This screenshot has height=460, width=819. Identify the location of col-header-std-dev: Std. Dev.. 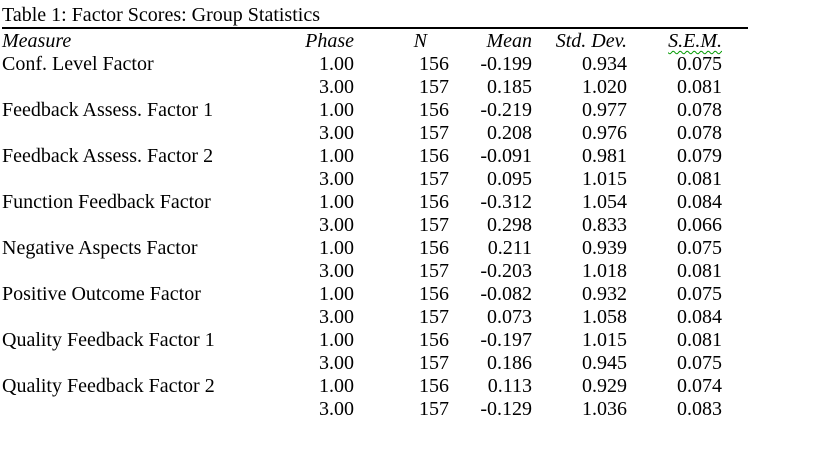
(591, 41).